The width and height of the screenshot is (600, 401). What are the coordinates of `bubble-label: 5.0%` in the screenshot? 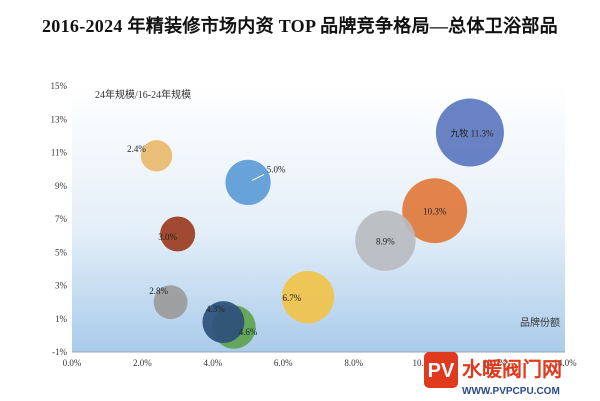 It's located at (276, 169).